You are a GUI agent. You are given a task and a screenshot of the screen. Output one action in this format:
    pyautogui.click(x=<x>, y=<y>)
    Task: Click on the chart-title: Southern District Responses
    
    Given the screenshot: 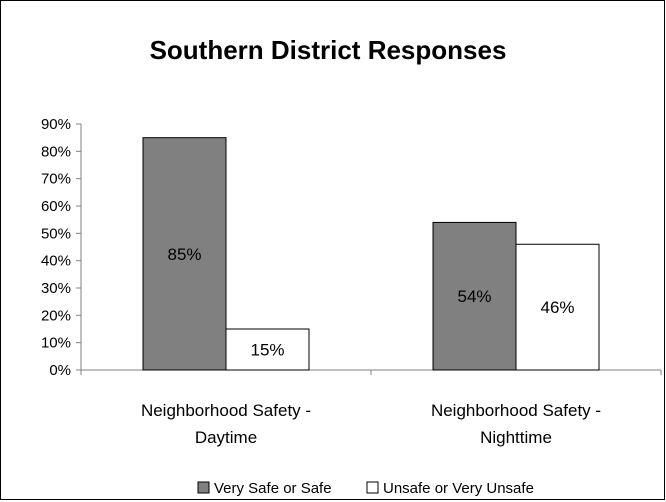 What is the action you would take?
    pyautogui.click(x=328, y=50)
    